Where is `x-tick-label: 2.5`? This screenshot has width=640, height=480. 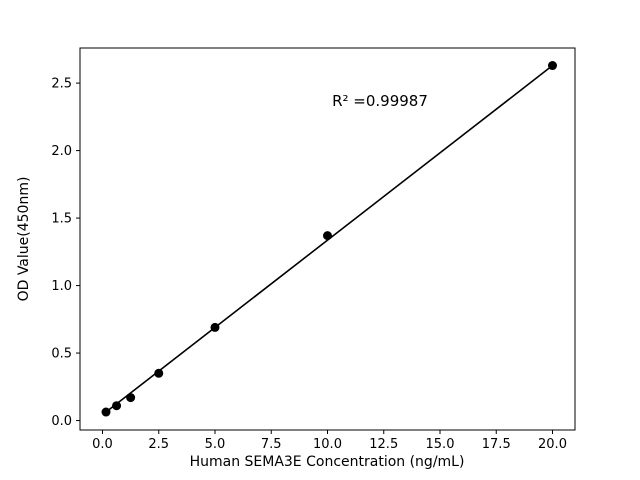 x-tick-label: 2.5 is located at coordinates (158, 444).